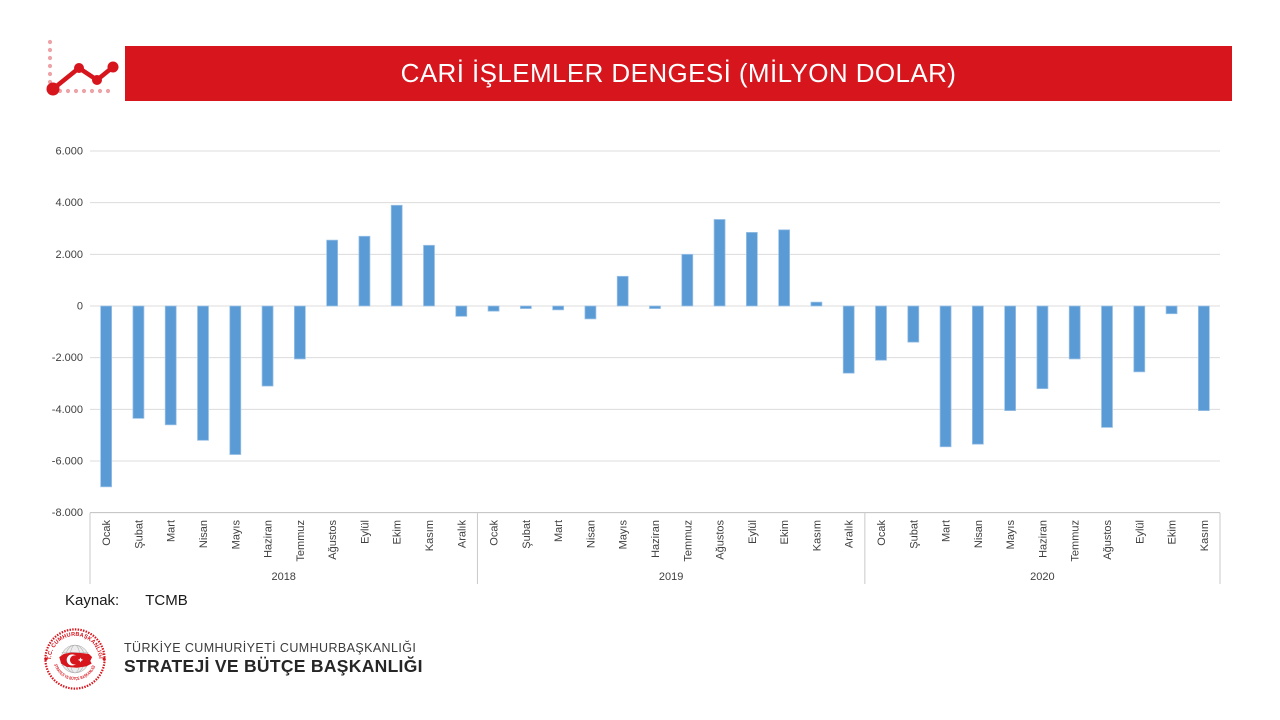 The image size is (1280, 720). I want to click on bar-2020-Şubat, so click(913, 324).